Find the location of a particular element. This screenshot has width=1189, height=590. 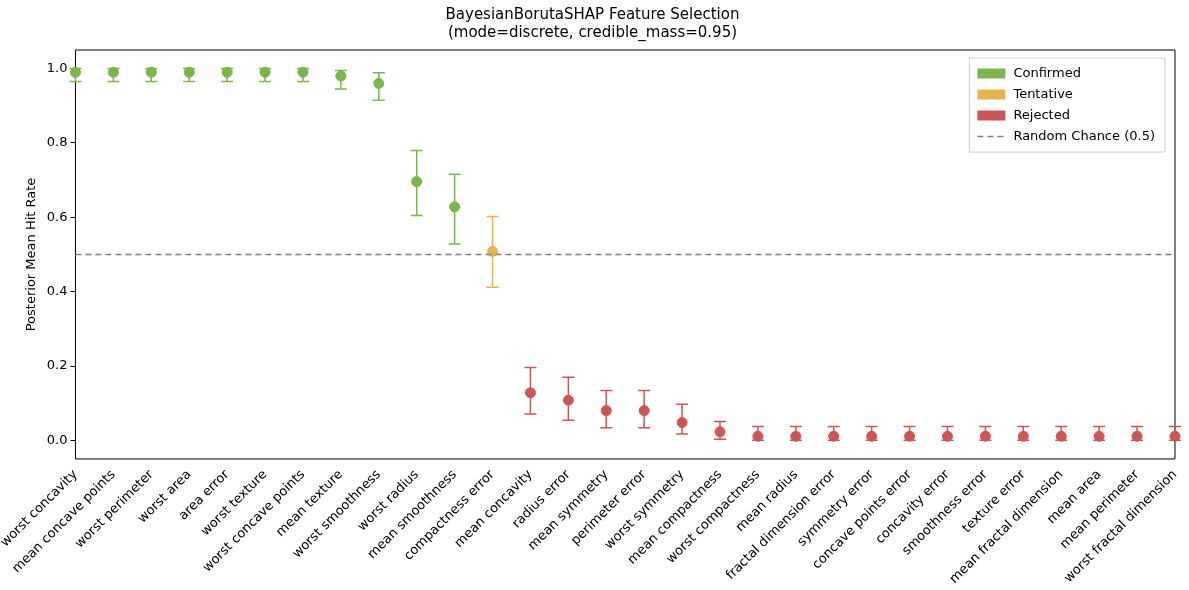

y-tick-label: 1.0 is located at coordinates (57, 67).